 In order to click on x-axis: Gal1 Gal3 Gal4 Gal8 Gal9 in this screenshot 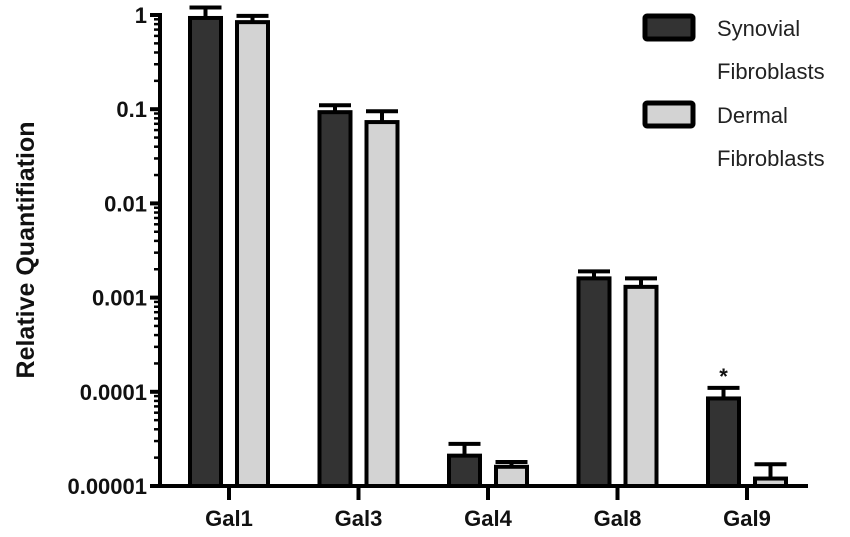, I will do `click(483, 507)`.